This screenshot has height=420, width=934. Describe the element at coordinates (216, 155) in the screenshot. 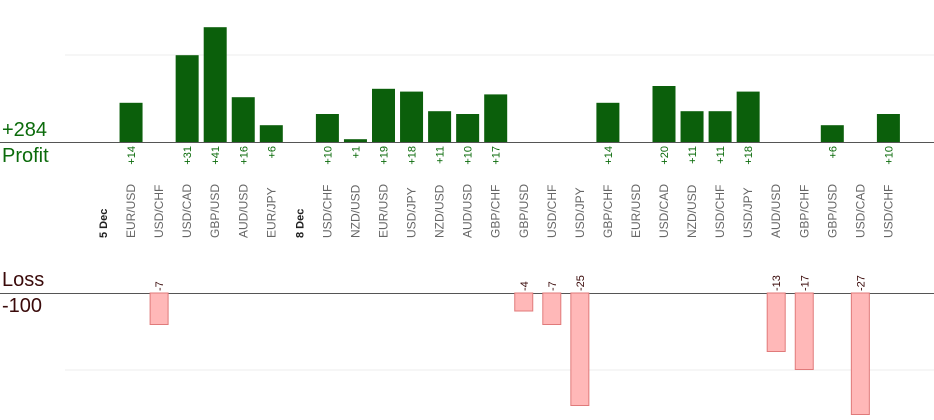

I see `profit-value-label: +41` at that location.